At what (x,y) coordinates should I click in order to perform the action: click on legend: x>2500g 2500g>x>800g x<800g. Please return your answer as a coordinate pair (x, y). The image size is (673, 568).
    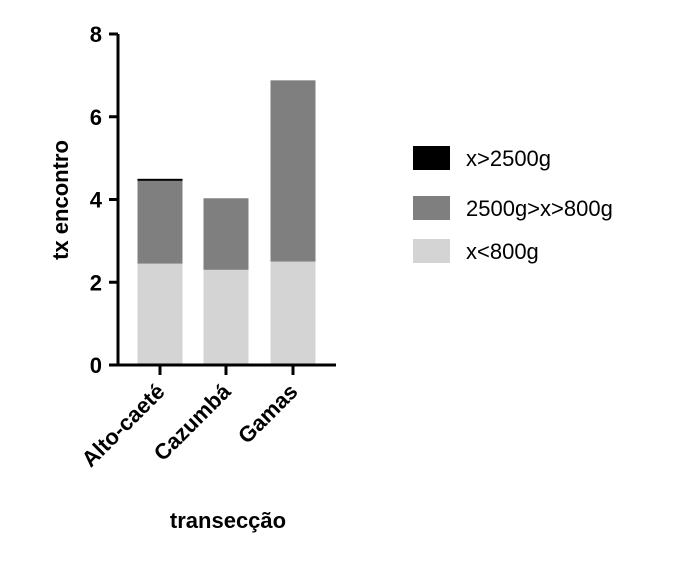
    Looking at the image, I should click on (513, 205).